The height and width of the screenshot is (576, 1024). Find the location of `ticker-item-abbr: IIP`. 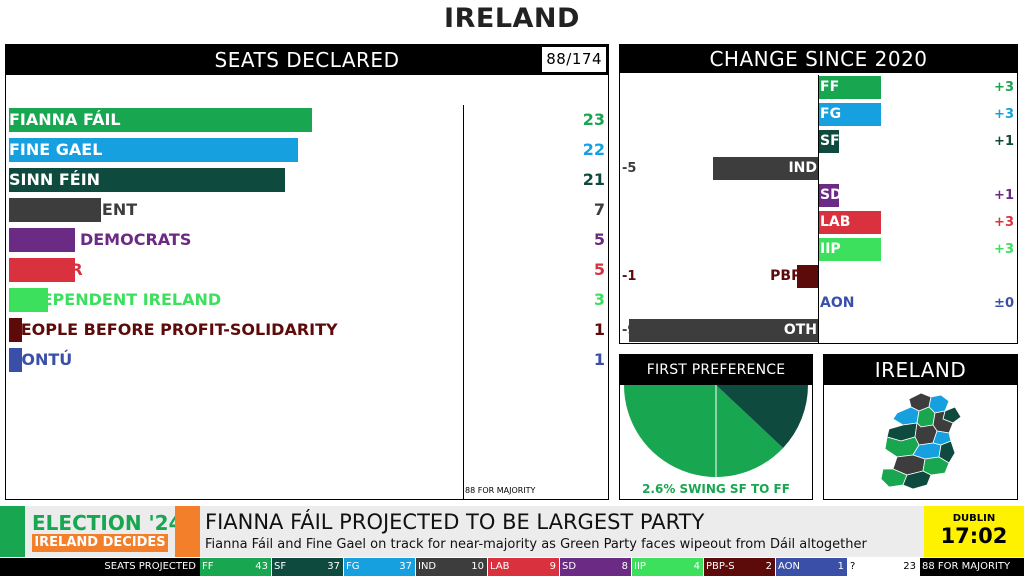

ticker-item-abbr: IIP is located at coordinates (640, 566).